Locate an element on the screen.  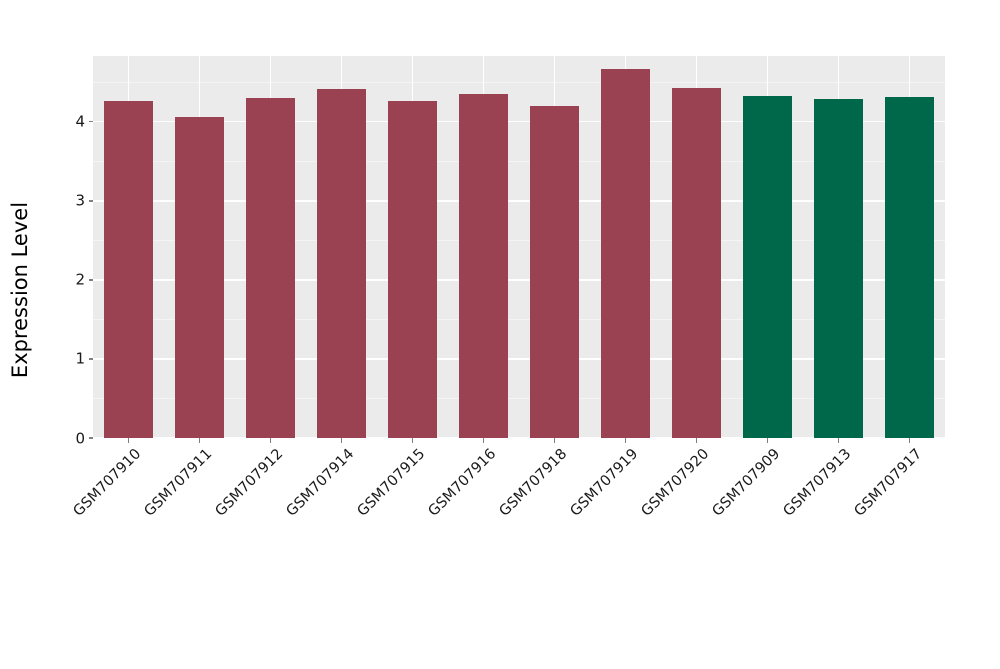
bar-GSM707911 is located at coordinates (199, 277).